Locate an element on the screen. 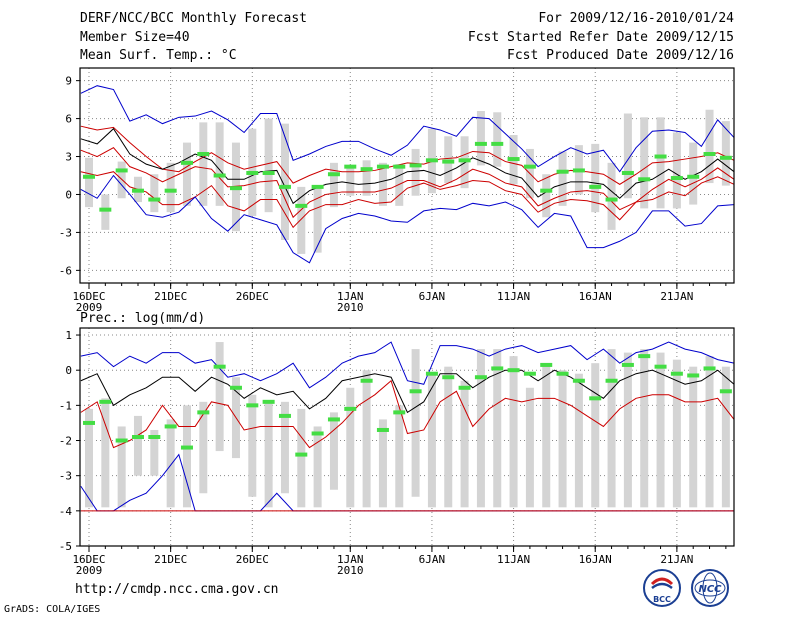 This screenshot has width=800, height=618. series-max-line is located at coordinates (407, 365).